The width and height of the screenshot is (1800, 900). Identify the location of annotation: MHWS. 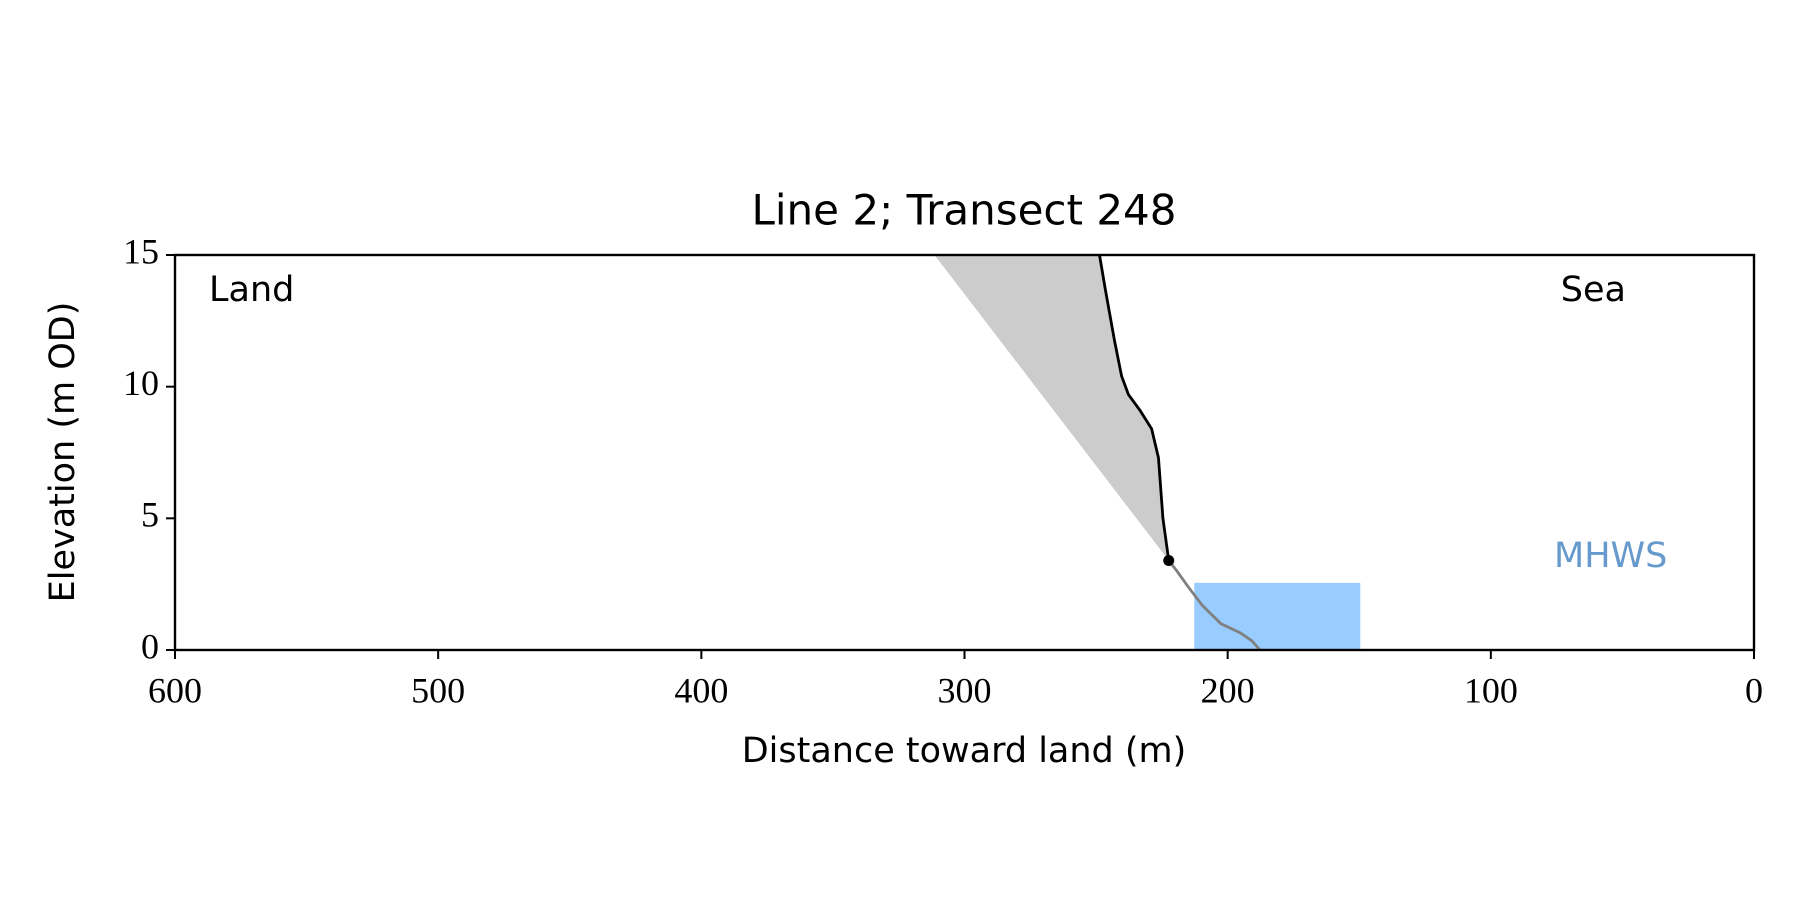
(1610, 556).